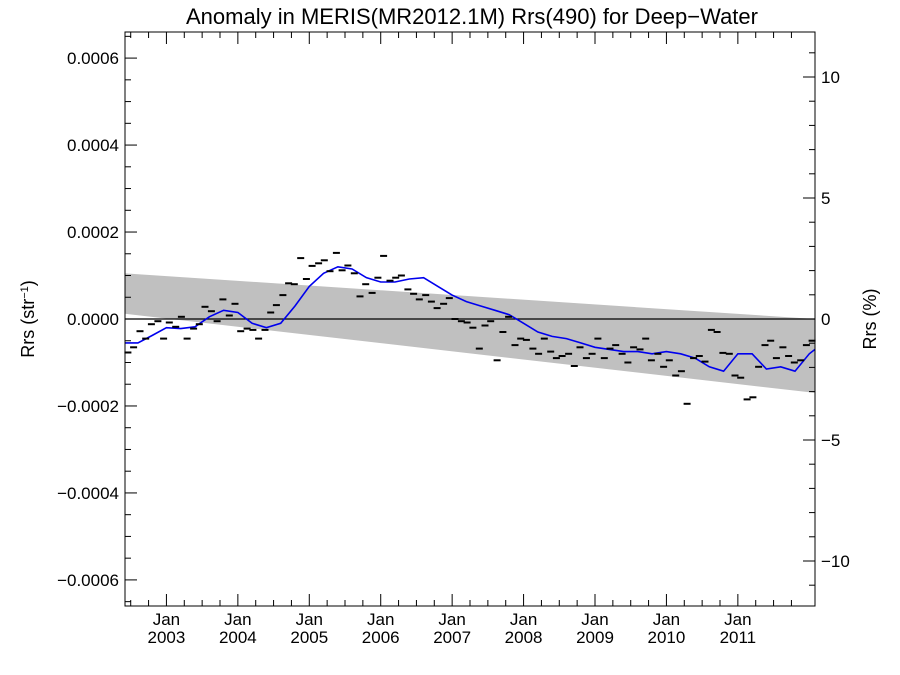 The height and width of the screenshot is (675, 900). I want to click on right-axis: 10 5 0 −5 −10, so click(826, 319).